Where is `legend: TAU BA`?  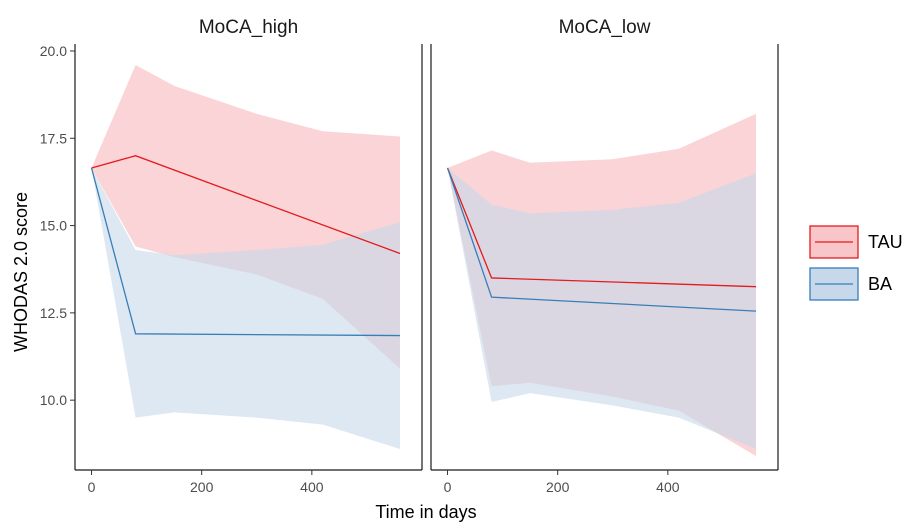
legend: TAU BA is located at coordinates (856, 263).